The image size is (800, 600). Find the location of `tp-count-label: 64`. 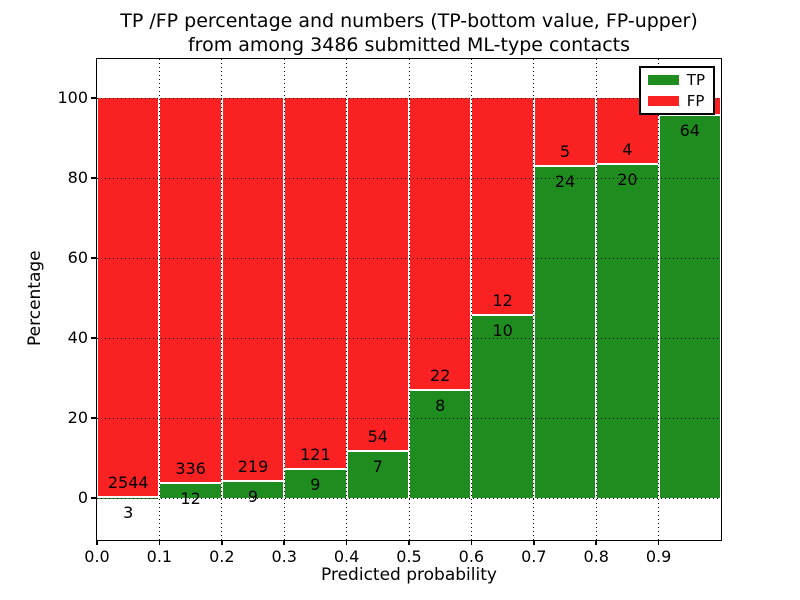

tp-count-label: 64 is located at coordinates (689, 130).